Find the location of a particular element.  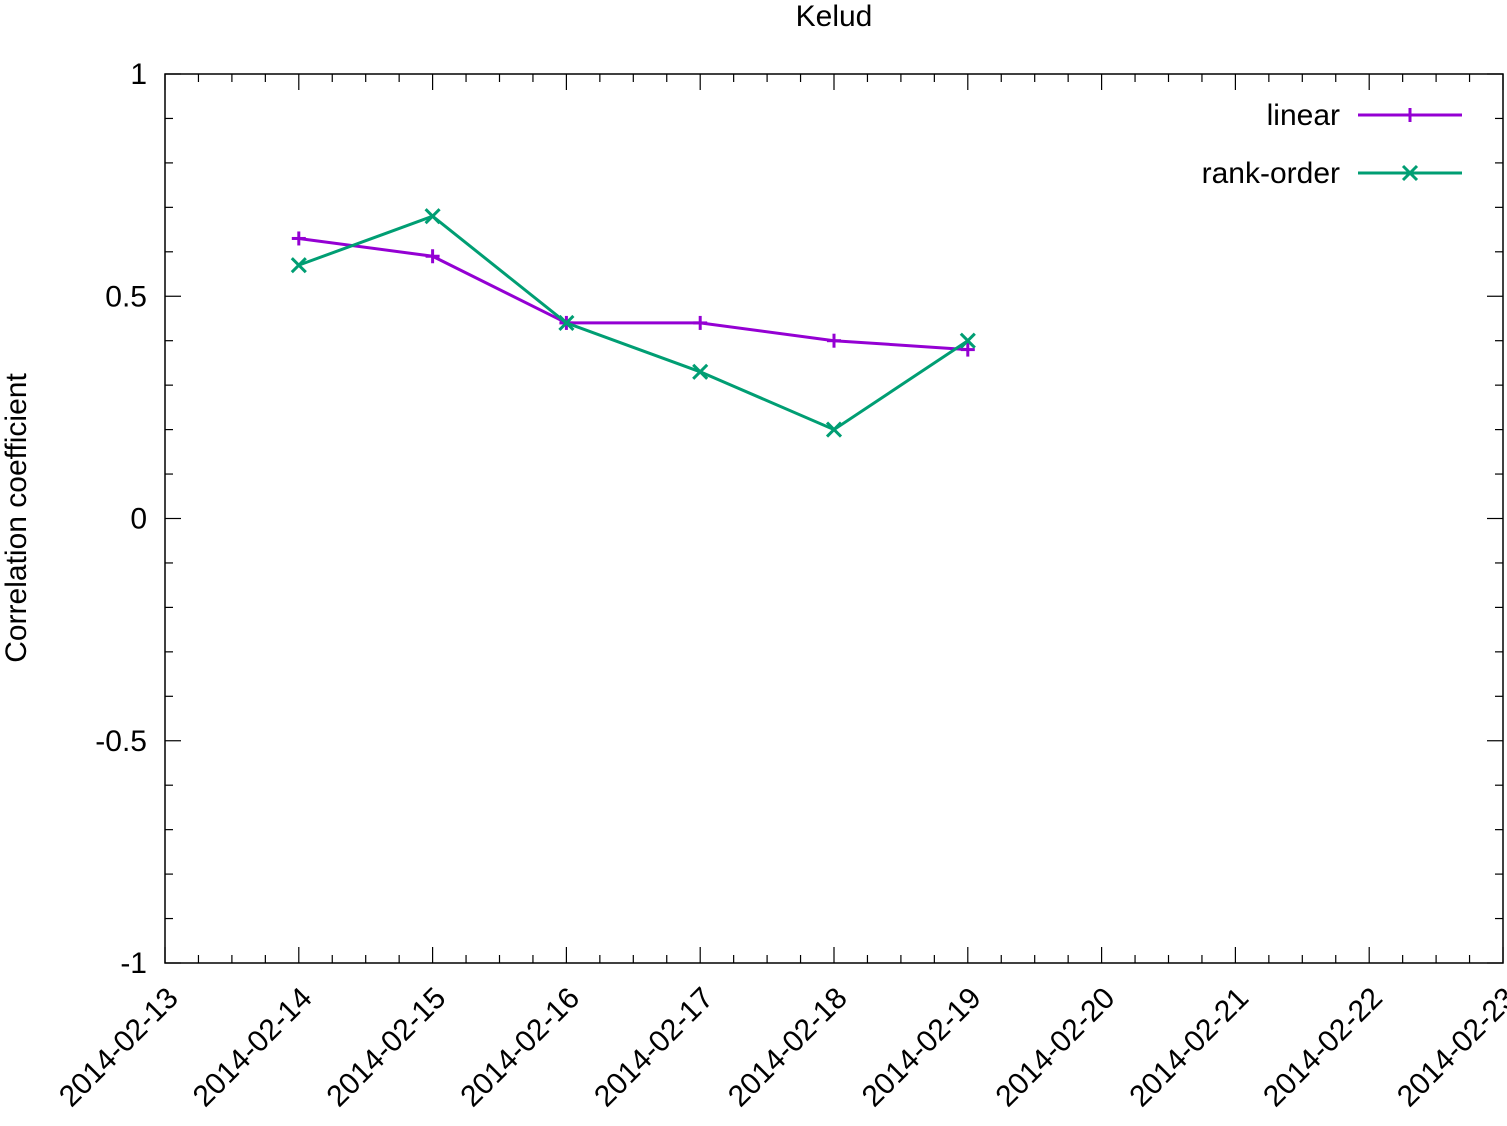

x-tick-label: 2014-02-23 is located at coordinates (1449, 1047).